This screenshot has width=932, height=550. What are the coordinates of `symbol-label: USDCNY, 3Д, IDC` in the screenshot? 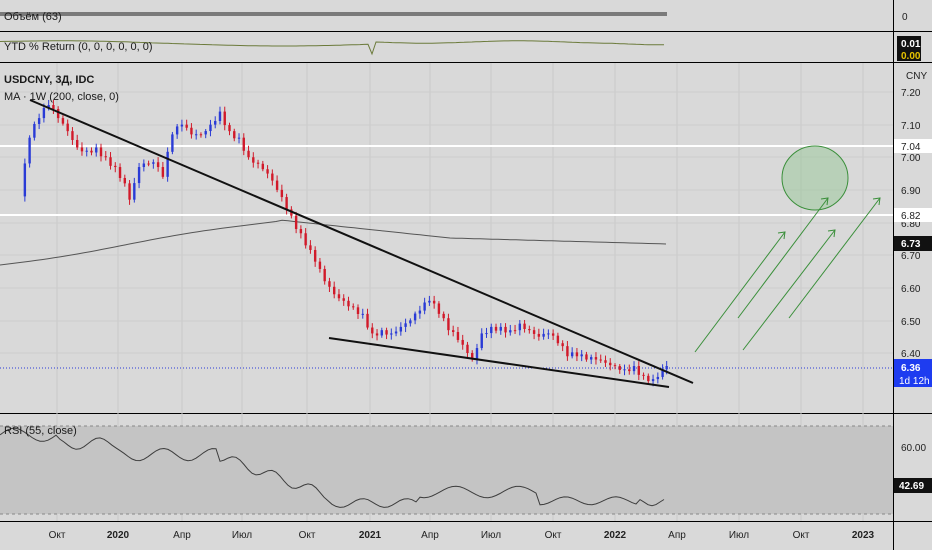 It's located at (49, 80).